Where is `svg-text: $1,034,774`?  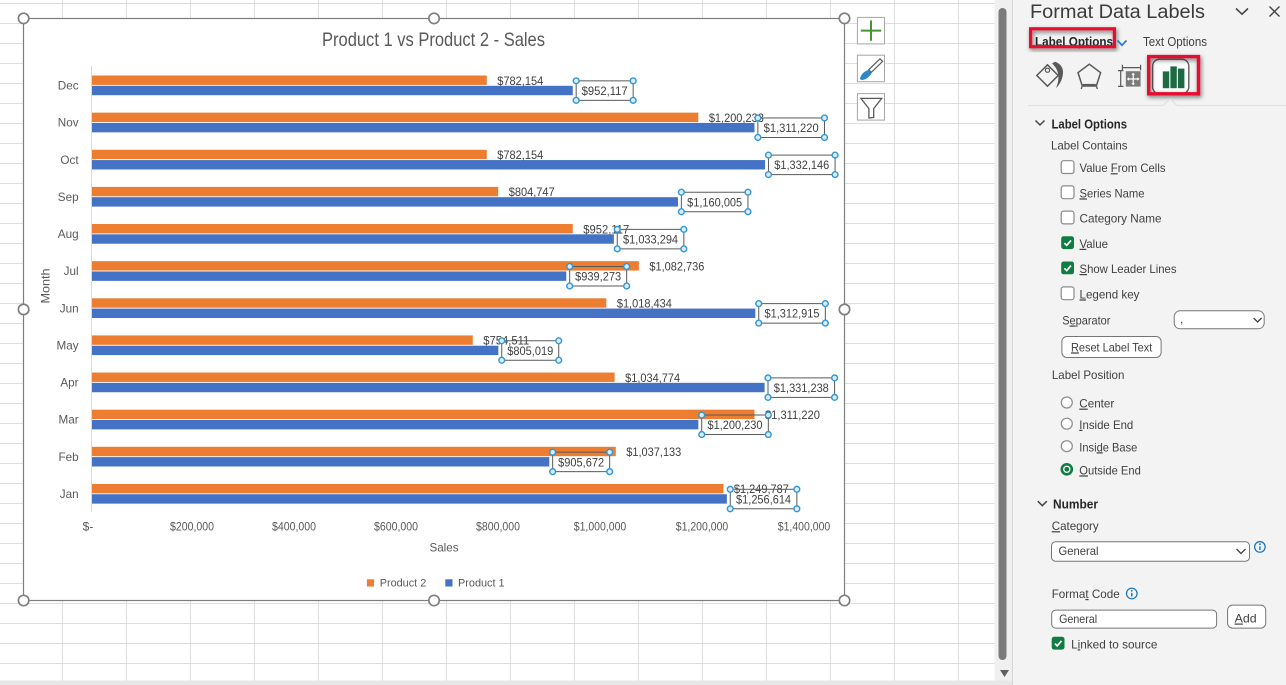 svg-text: $1,034,774 is located at coordinates (652, 378).